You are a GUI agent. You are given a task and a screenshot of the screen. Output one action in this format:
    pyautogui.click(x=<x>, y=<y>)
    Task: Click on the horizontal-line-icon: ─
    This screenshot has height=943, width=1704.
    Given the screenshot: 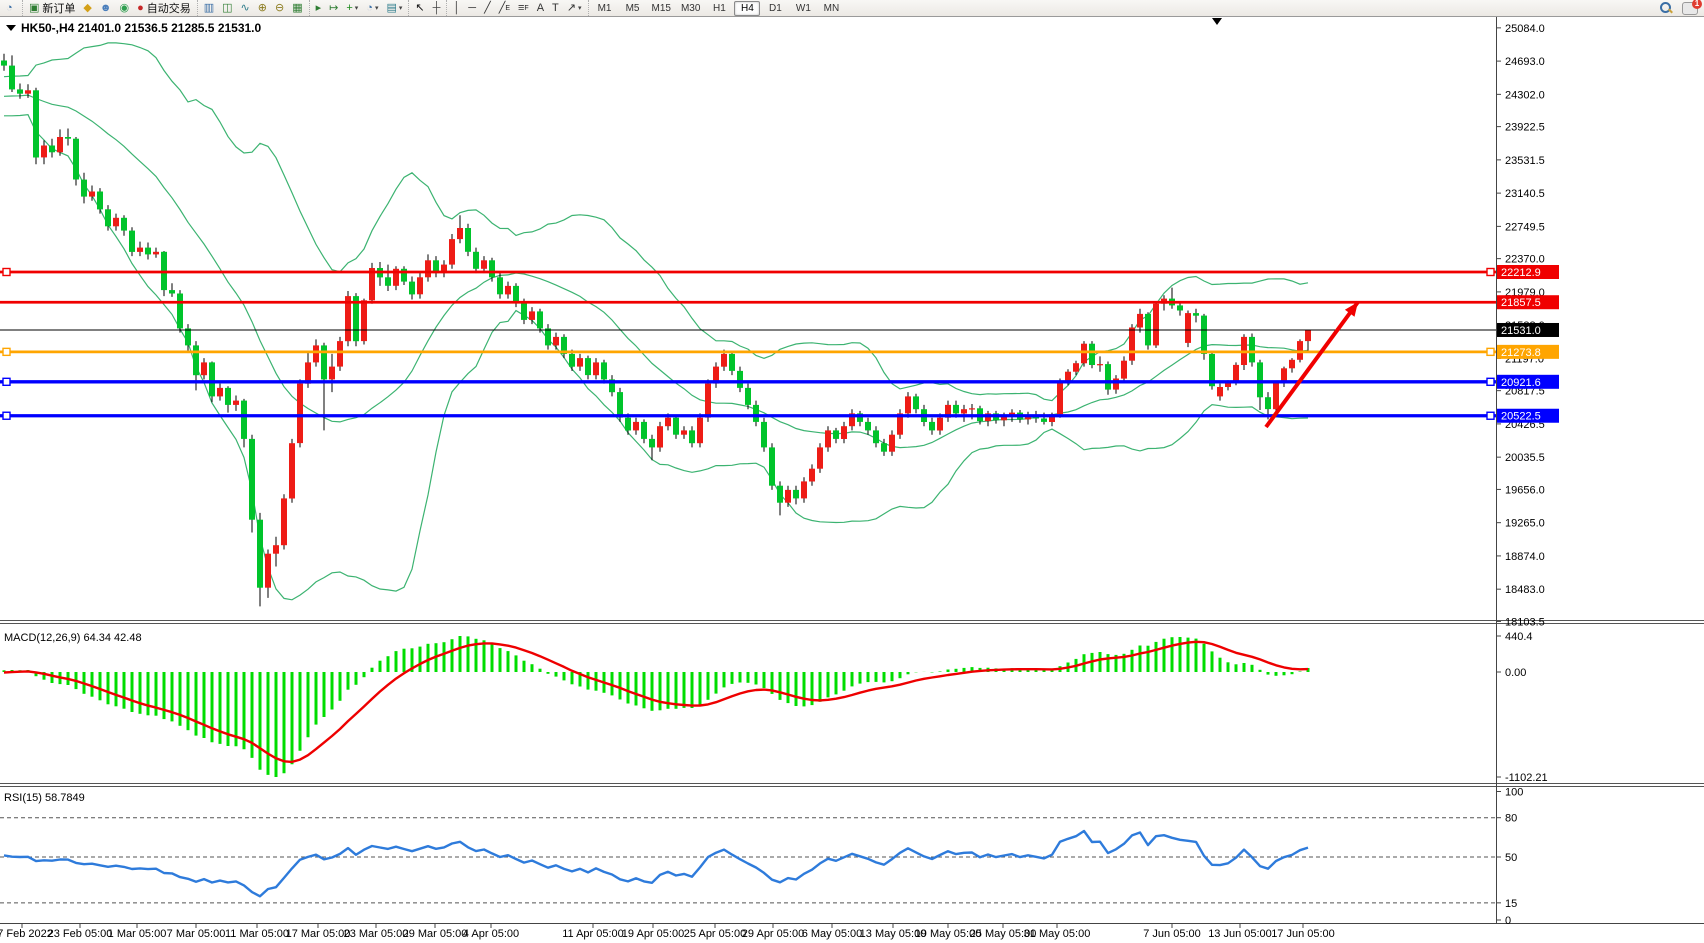 What is the action you would take?
    pyautogui.click(x=472, y=8)
    